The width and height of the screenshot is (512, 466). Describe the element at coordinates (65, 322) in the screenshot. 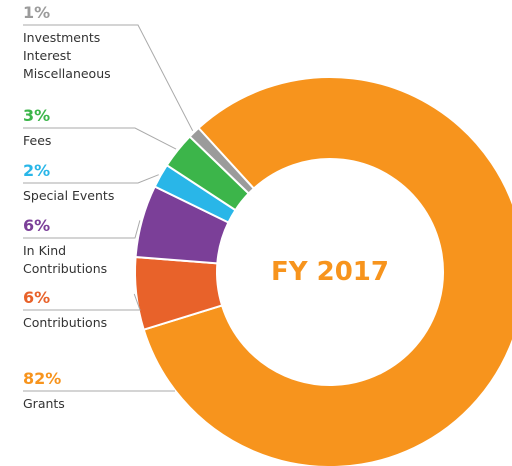

I see `category-label: Contributions` at that location.